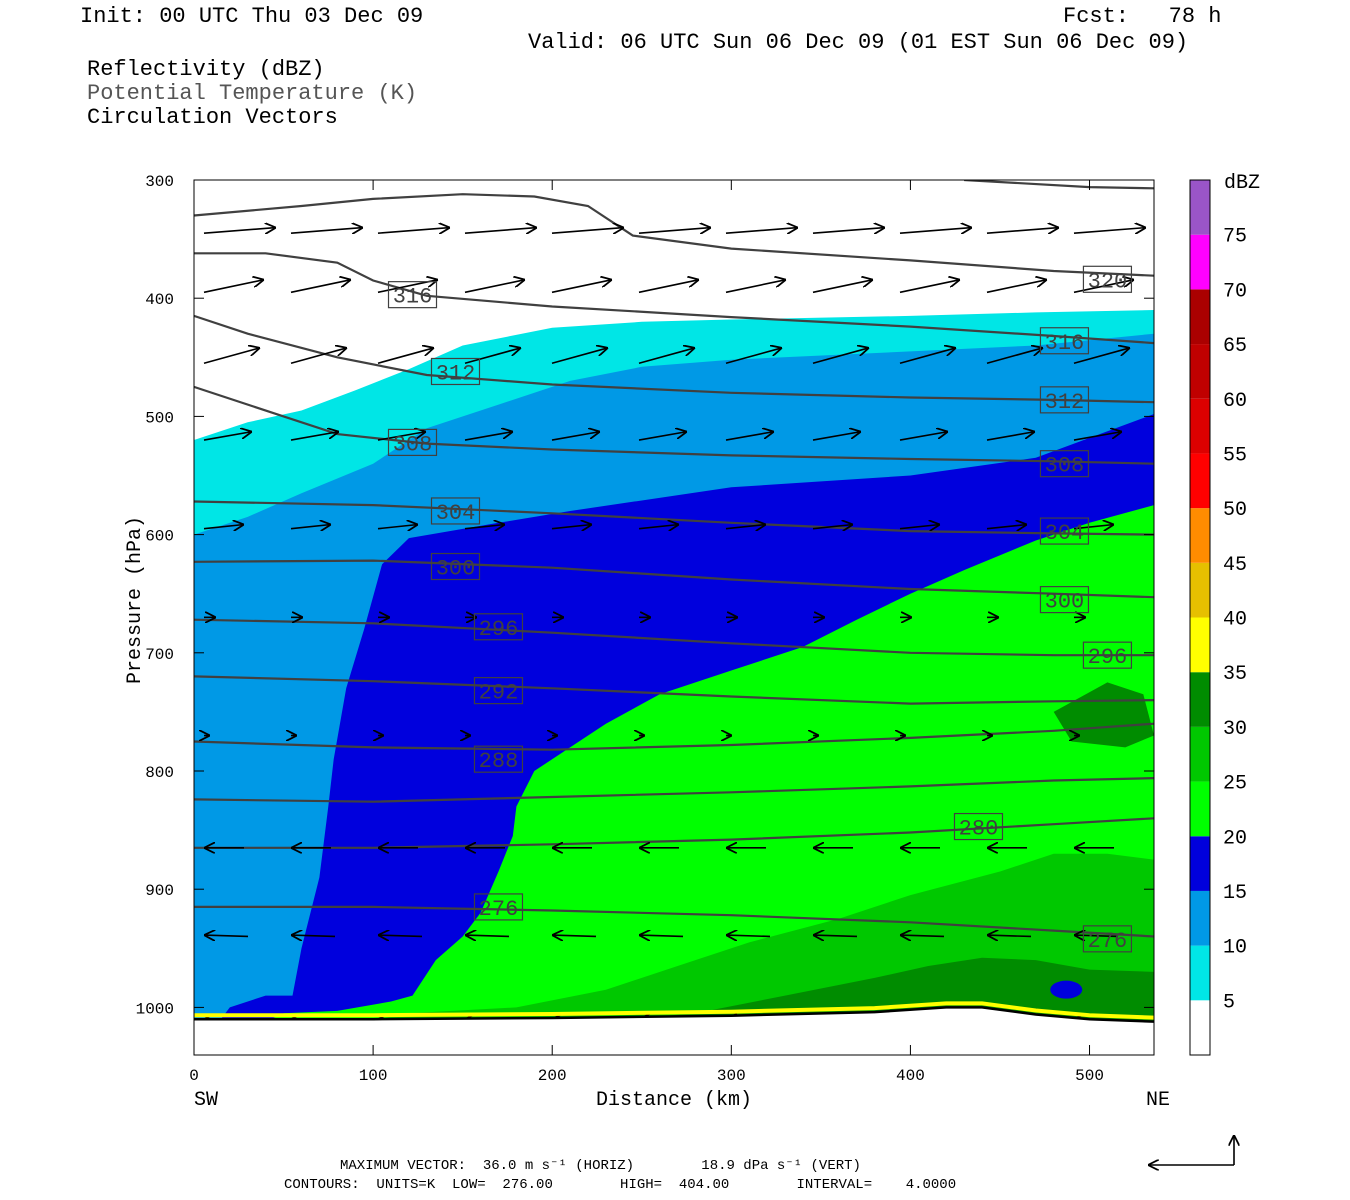 The width and height of the screenshot is (1350, 1200). What do you see at coordinates (1089, 1076) in the screenshot?
I see `x-tick-label: 500` at bounding box center [1089, 1076].